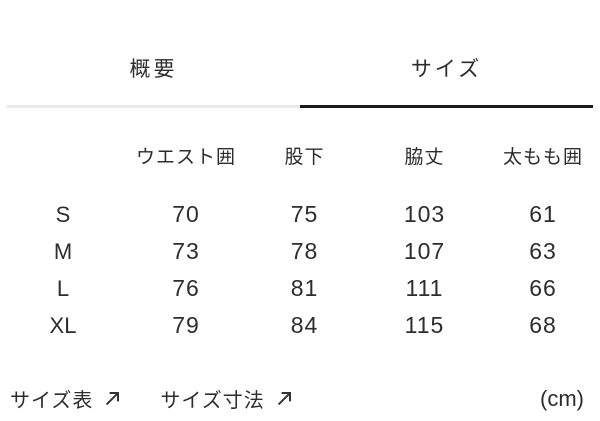 This screenshot has height=421, width=600. Describe the element at coordinates (424, 214) in the screenshot. I see `cell-value: 103` at that location.